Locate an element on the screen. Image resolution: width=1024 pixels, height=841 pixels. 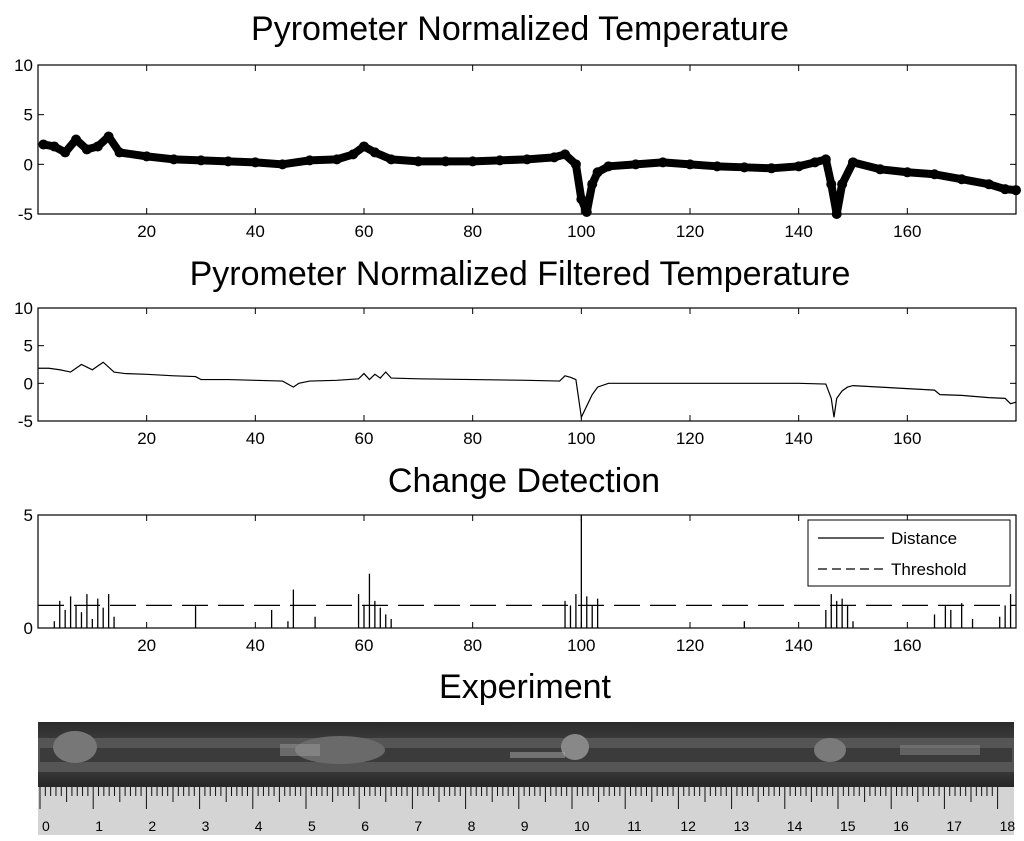
ruler-label: 16 is located at coordinates (901, 826).